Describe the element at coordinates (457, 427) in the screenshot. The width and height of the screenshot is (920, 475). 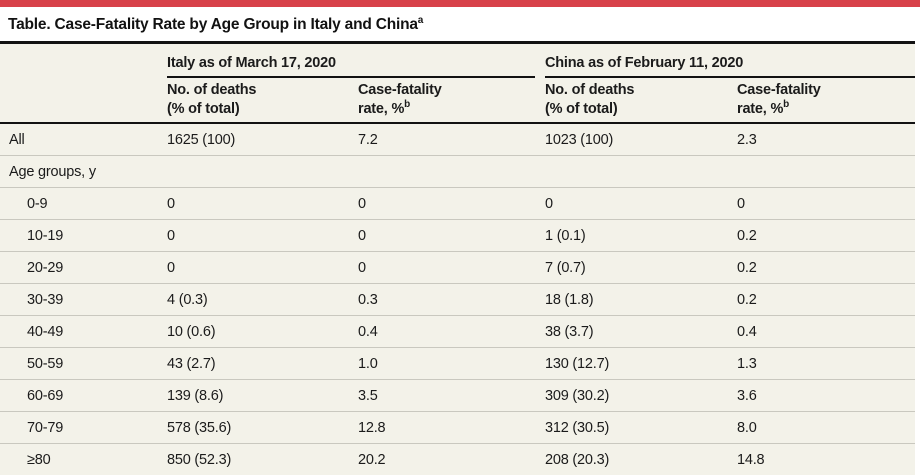
I see `table-row-70-79: 70-79 578 (35.6) 12.8 312 (30.5) 8.0` at that location.